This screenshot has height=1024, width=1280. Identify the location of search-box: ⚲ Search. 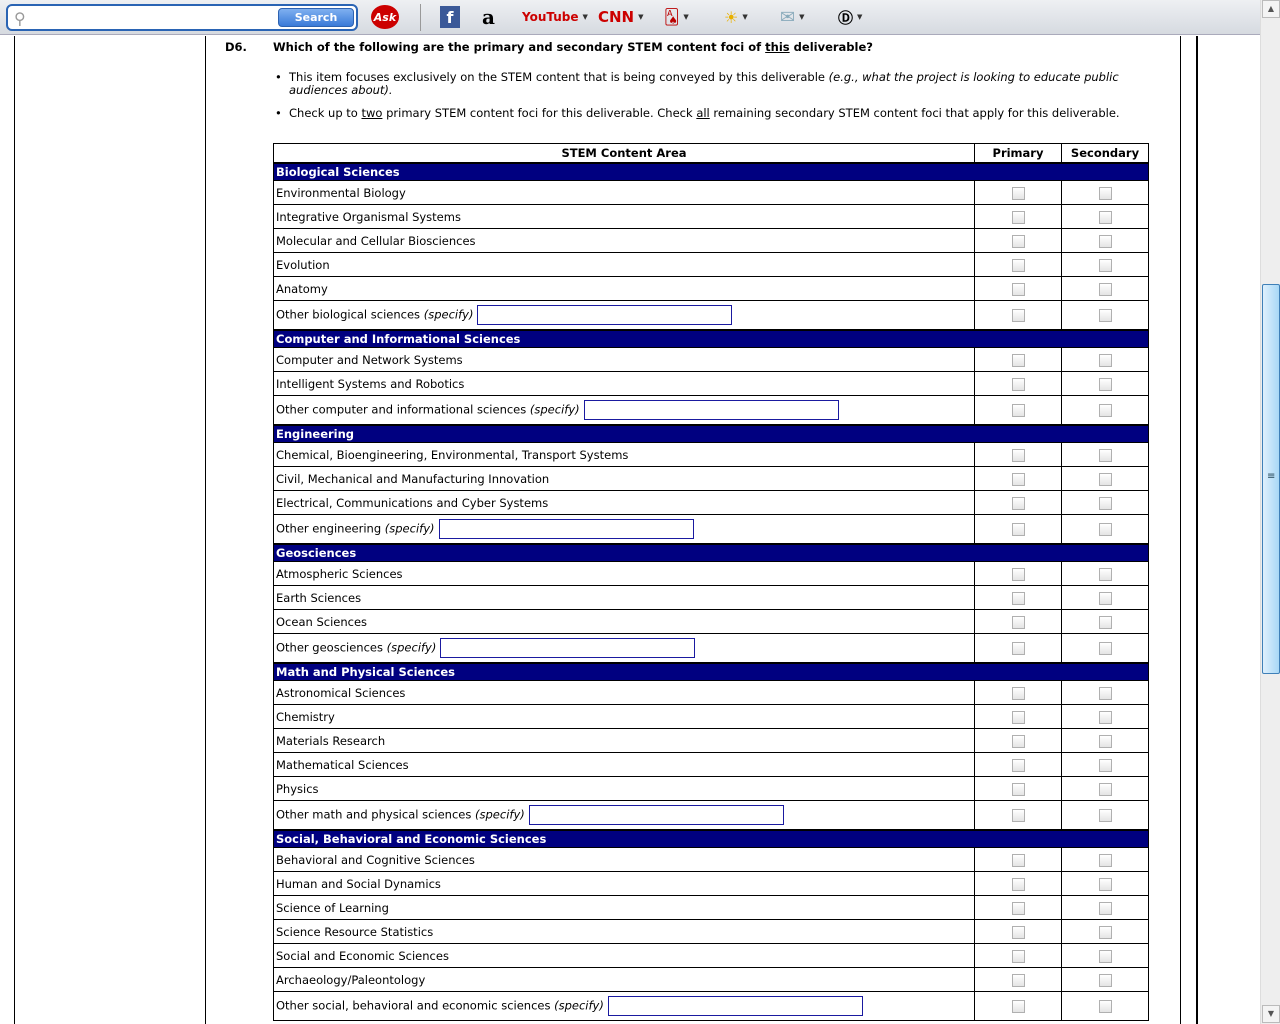
(182, 17).